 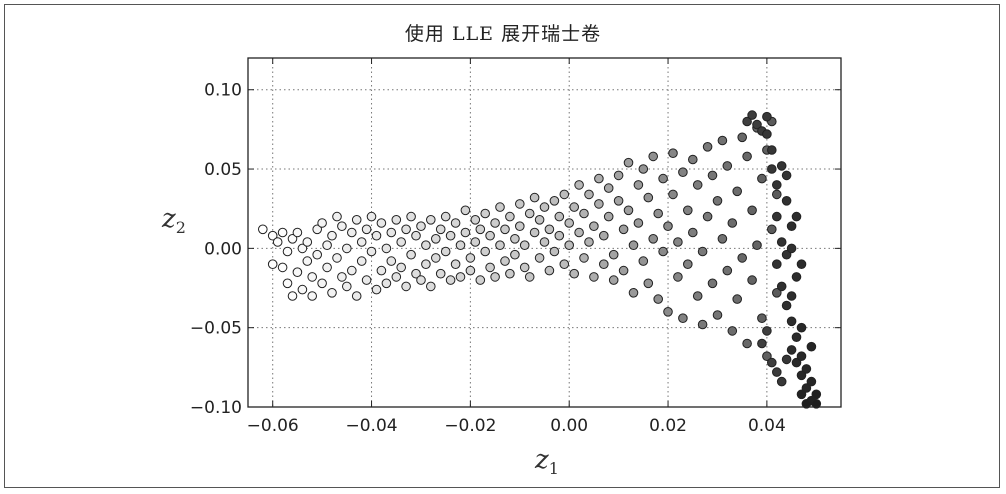 I want to click on y-tick-label: 0.10, so click(x=223, y=91).